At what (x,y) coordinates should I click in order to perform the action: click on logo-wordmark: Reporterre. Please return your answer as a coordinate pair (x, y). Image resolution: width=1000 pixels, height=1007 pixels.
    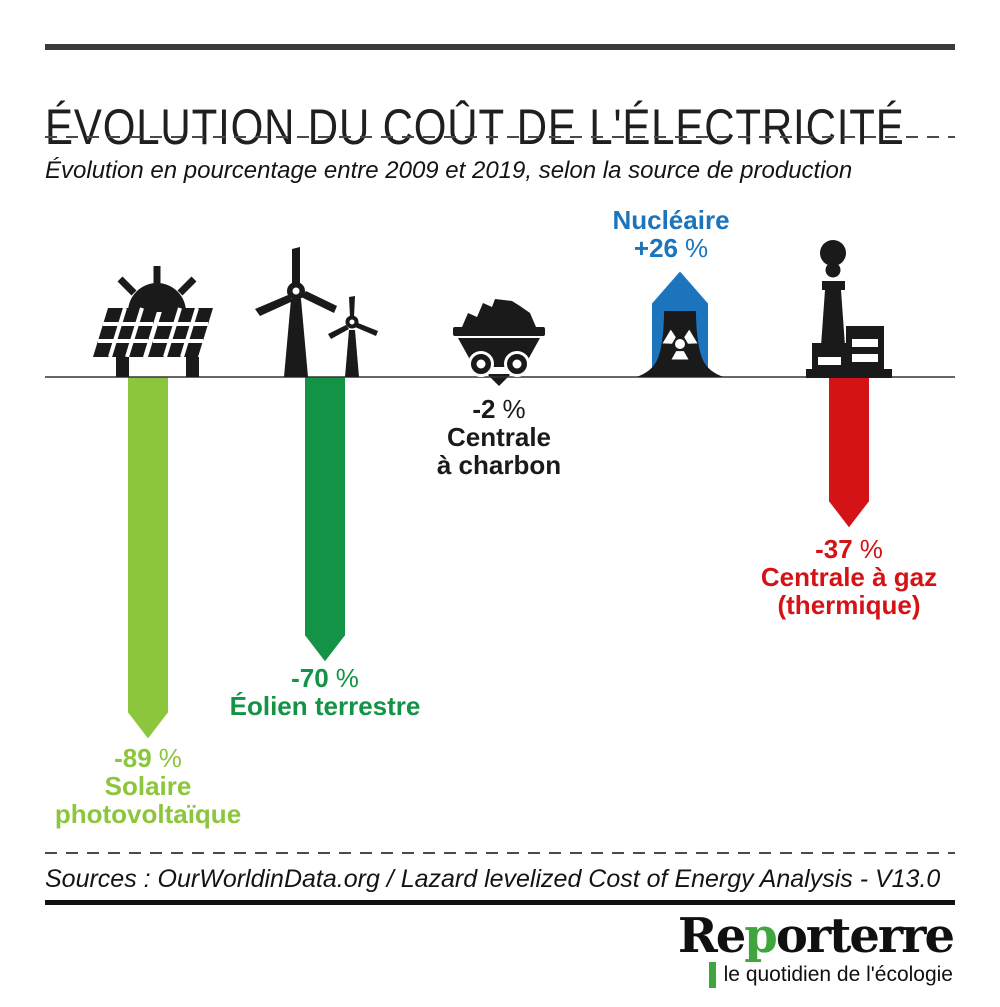
    Looking at the image, I should click on (816, 936).